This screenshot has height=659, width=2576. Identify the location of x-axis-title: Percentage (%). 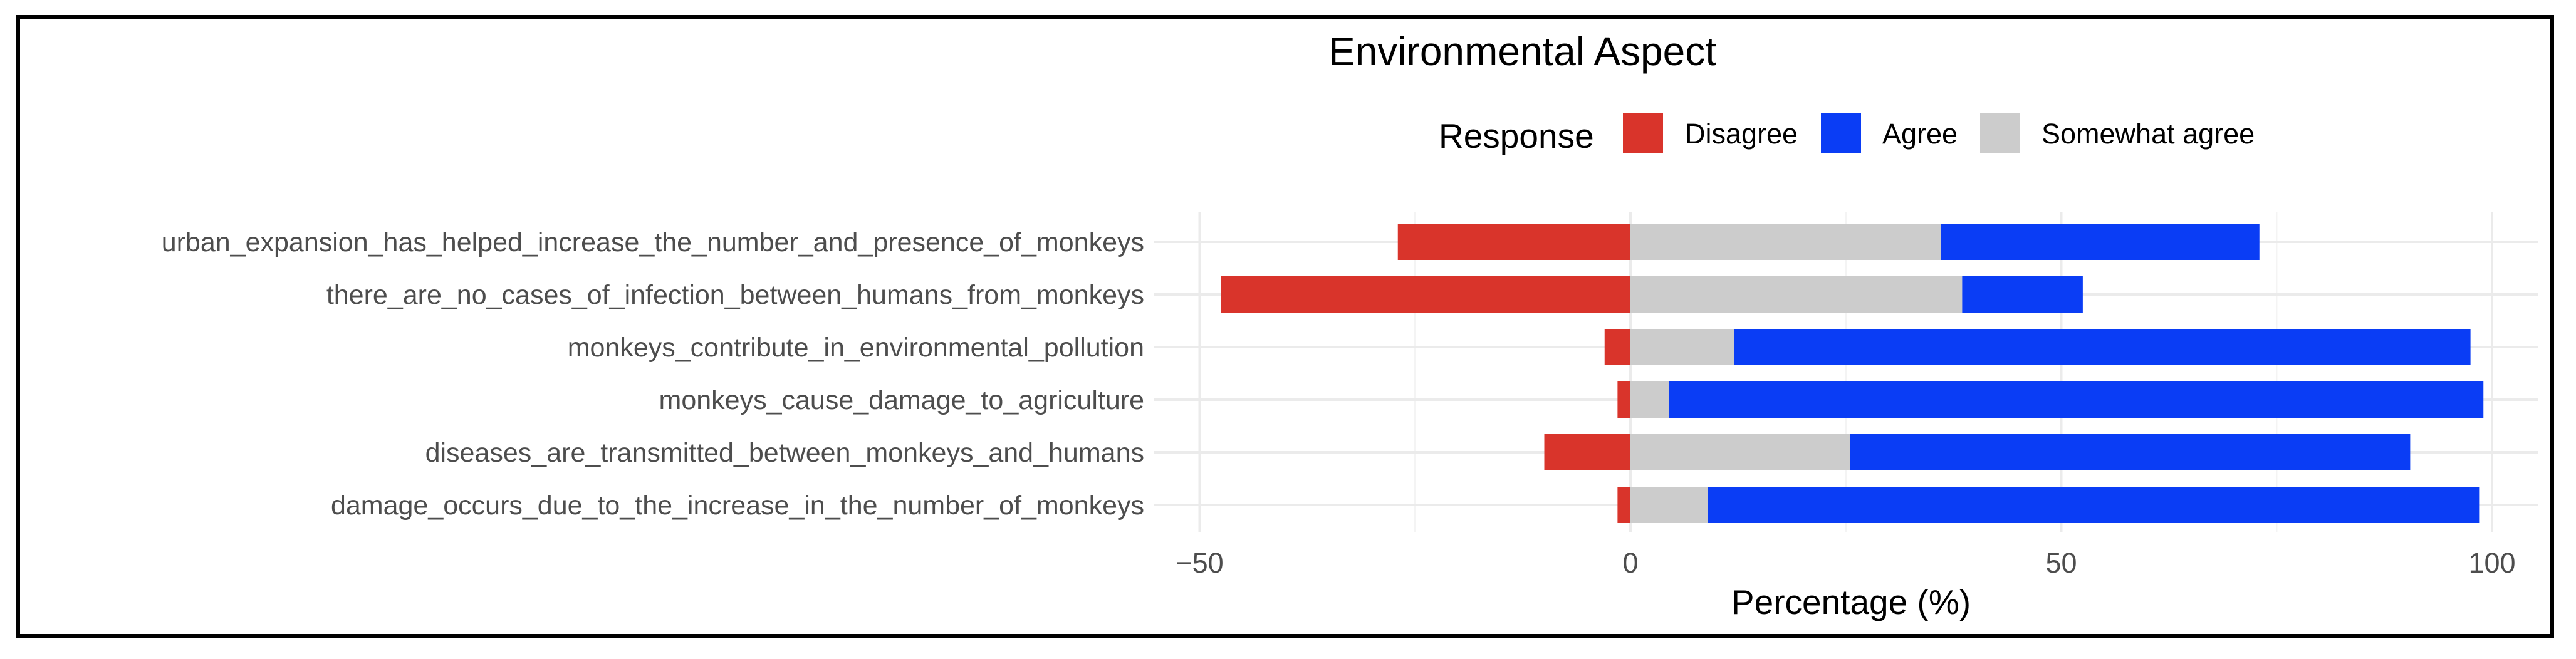
(1851, 602).